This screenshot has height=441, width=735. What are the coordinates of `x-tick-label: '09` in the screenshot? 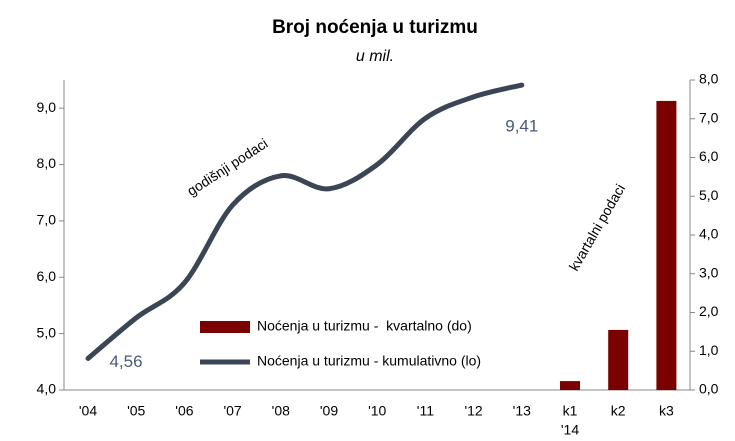 It's located at (329, 411).